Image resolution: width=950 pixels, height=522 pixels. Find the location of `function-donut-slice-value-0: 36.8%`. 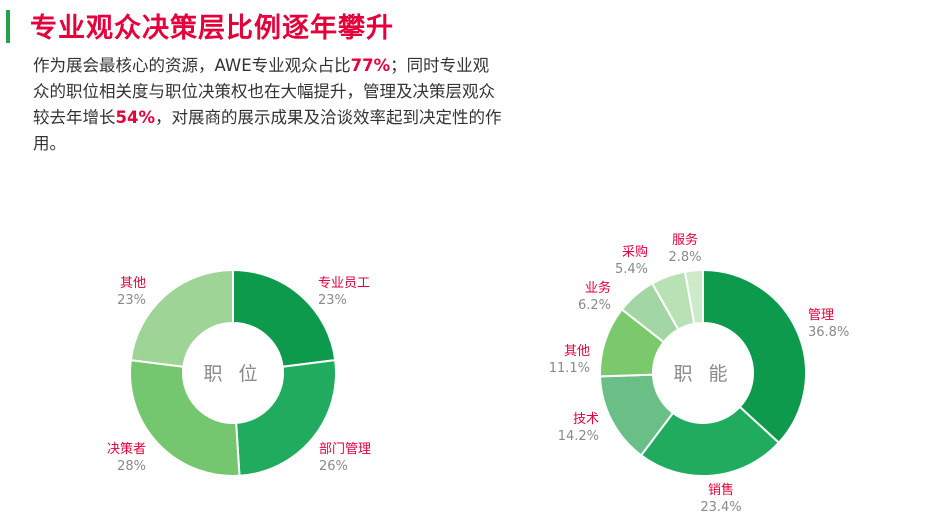

function-donut-slice-value-0: 36.8% is located at coordinates (828, 332).